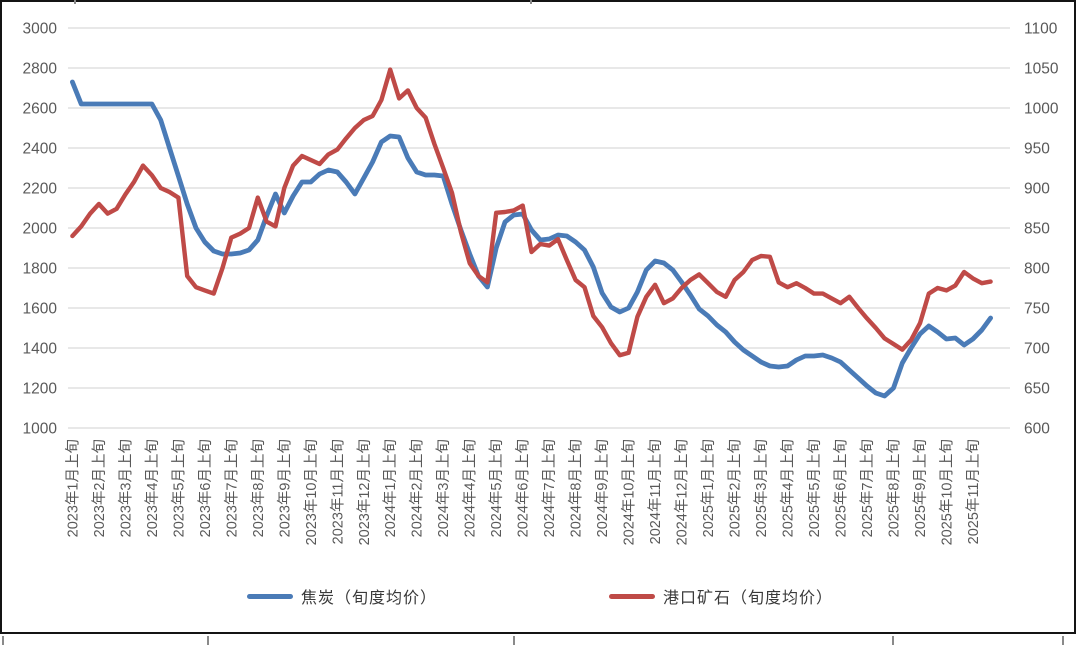  I want to click on x-axis-tick-label: 2023年9月上旬, so click(284, 488).